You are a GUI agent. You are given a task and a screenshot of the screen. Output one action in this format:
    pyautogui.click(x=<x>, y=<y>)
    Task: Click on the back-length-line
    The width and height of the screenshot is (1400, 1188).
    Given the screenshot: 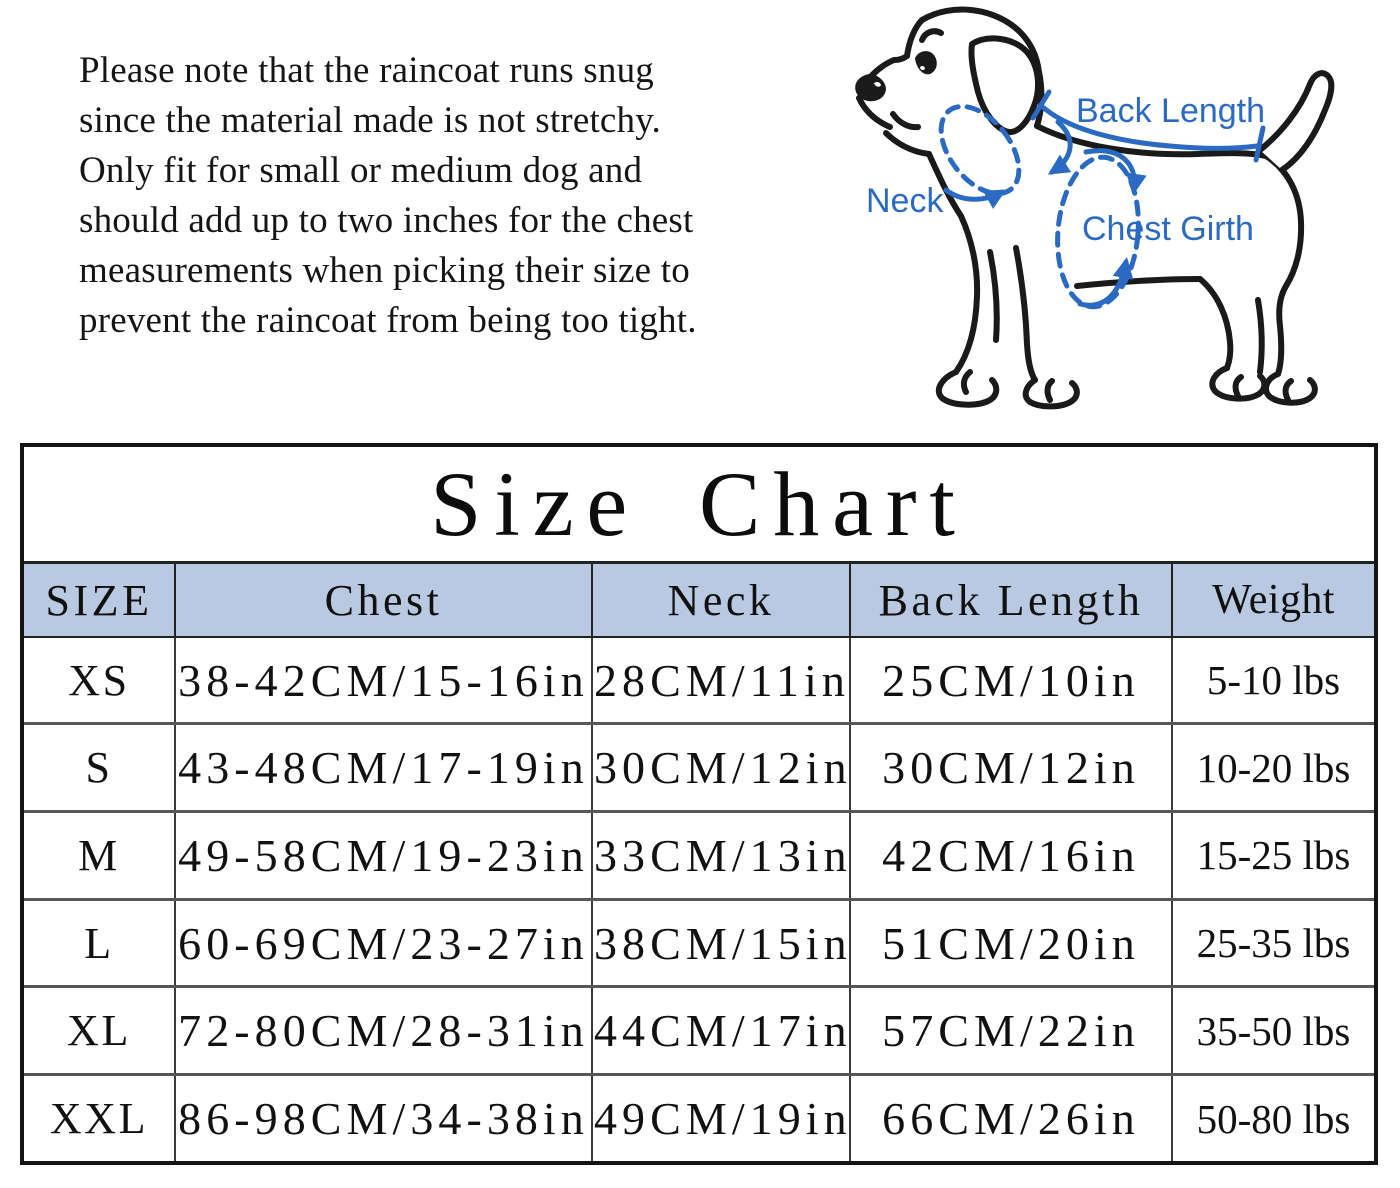 What is the action you would take?
    pyautogui.click(x=1150, y=128)
    